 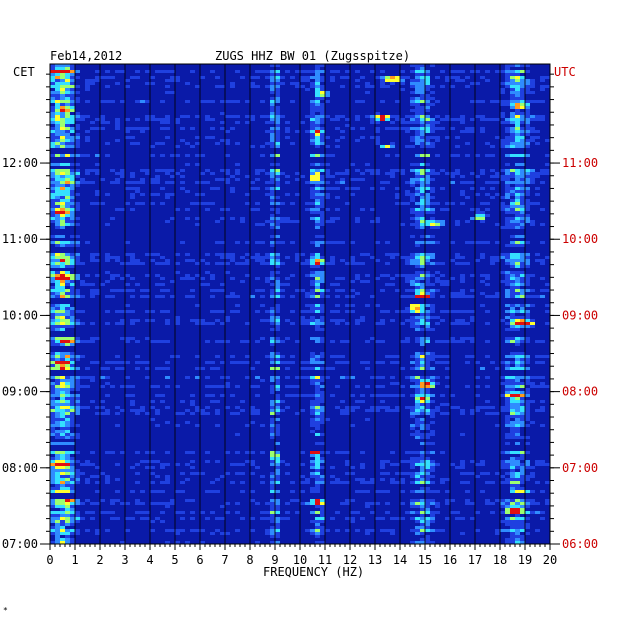 What do you see at coordinates (20, 468) in the screenshot?
I see `cet-tick-label: 08:00` at bounding box center [20, 468].